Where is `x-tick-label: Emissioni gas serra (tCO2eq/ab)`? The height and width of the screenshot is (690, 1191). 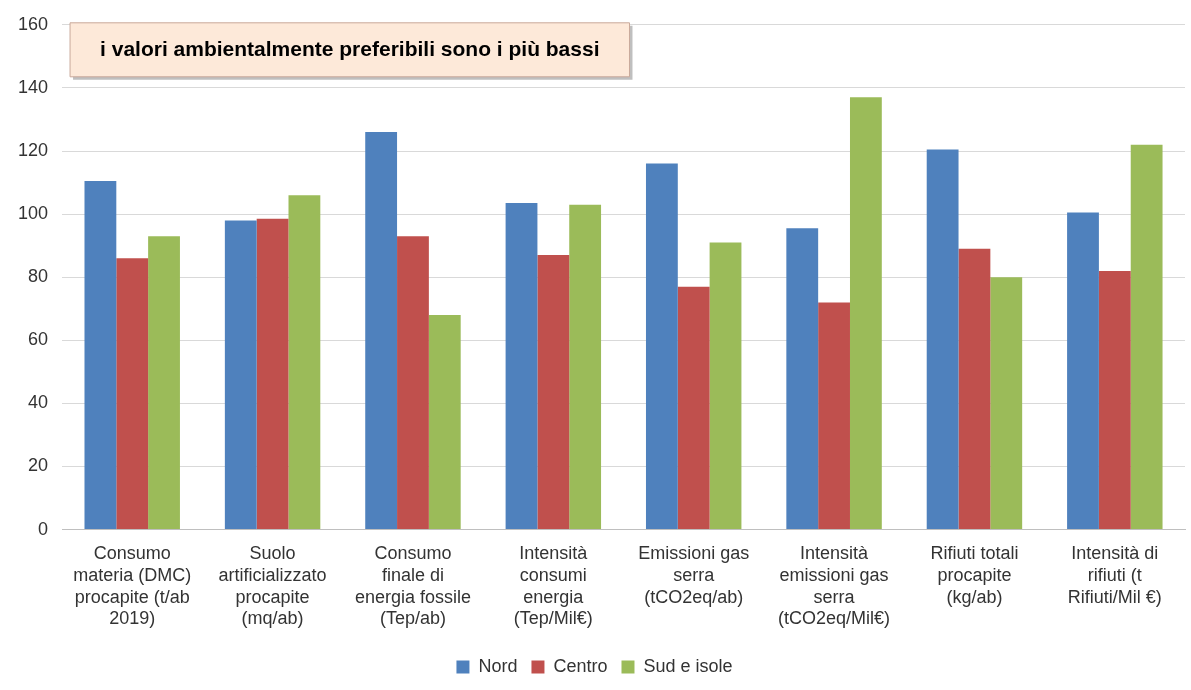 x-tick-label: Emissioni gas serra (tCO2eq/ab) is located at coordinates (694, 575).